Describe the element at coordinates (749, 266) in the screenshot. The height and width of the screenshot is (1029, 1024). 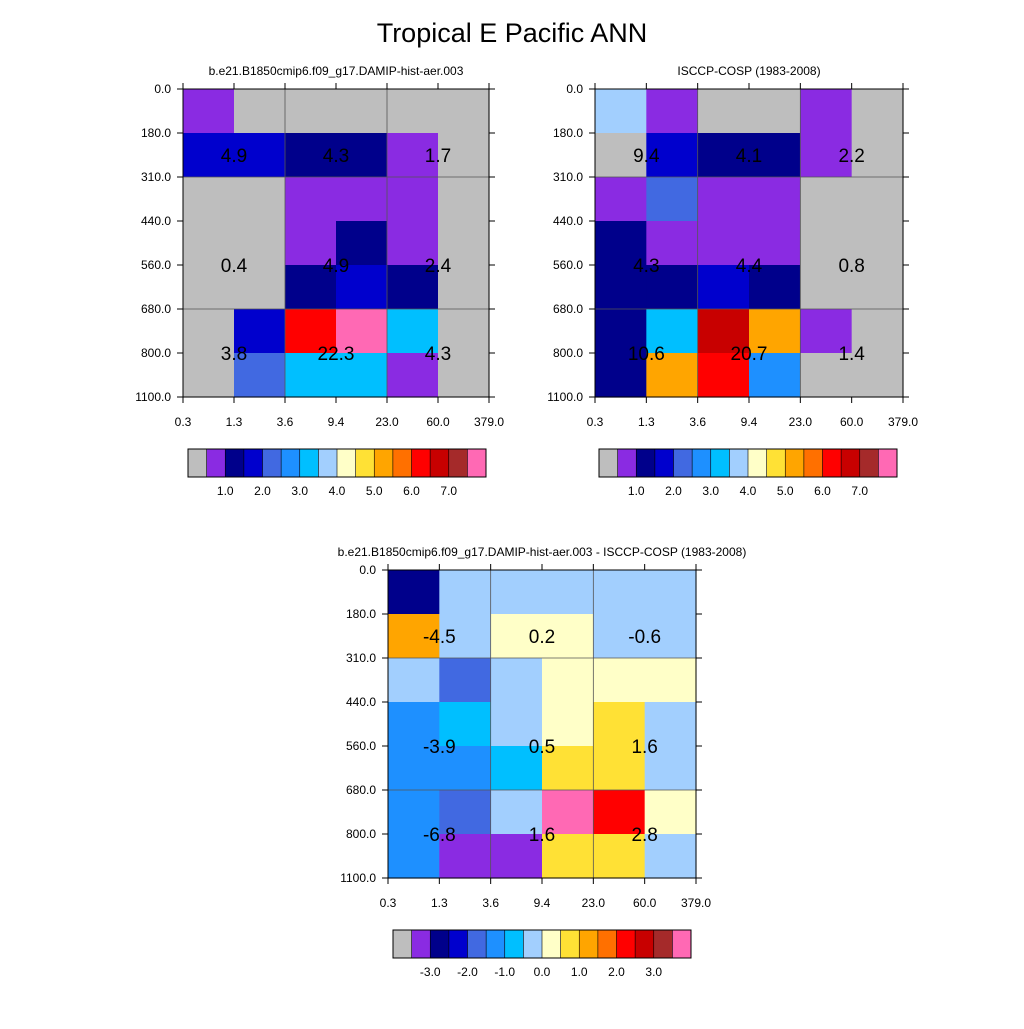
I see `data-label: 4.4` at that location.